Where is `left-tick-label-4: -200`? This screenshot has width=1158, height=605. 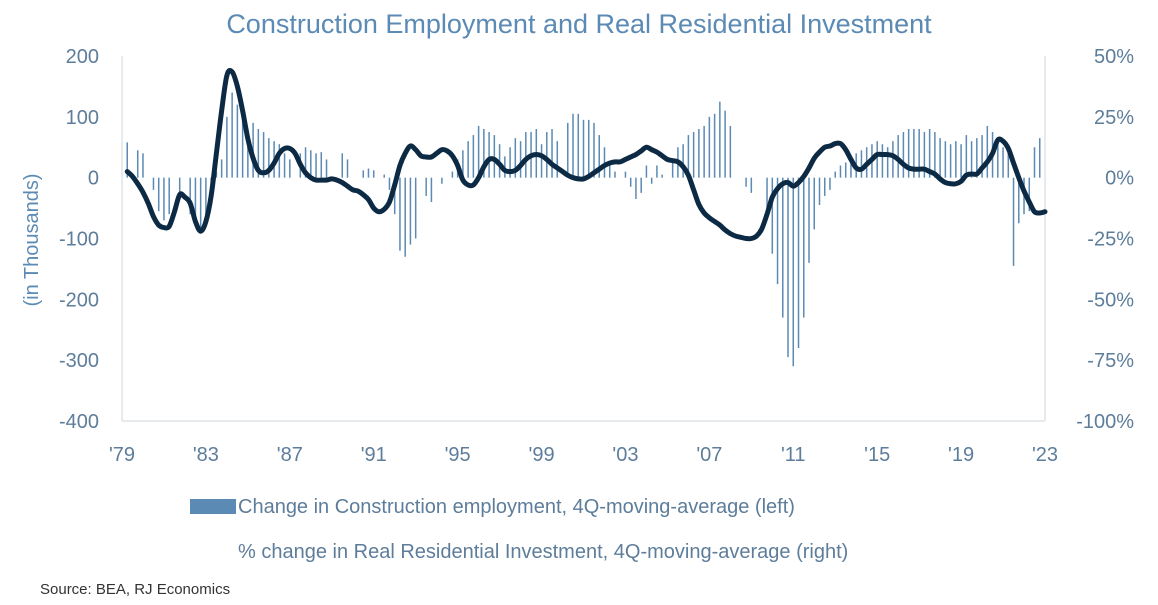 left-tick-label-4: -200 is located at coordinates (79, 300).